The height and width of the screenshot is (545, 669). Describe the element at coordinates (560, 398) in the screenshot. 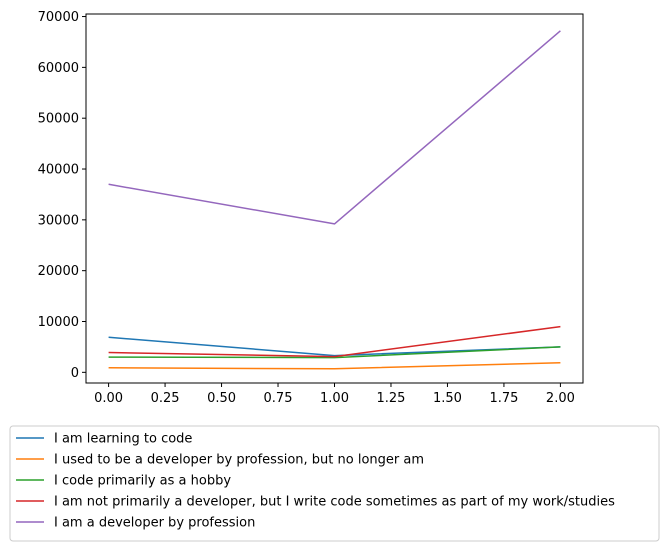

I see `x-tick-label: 2.00` at that location.